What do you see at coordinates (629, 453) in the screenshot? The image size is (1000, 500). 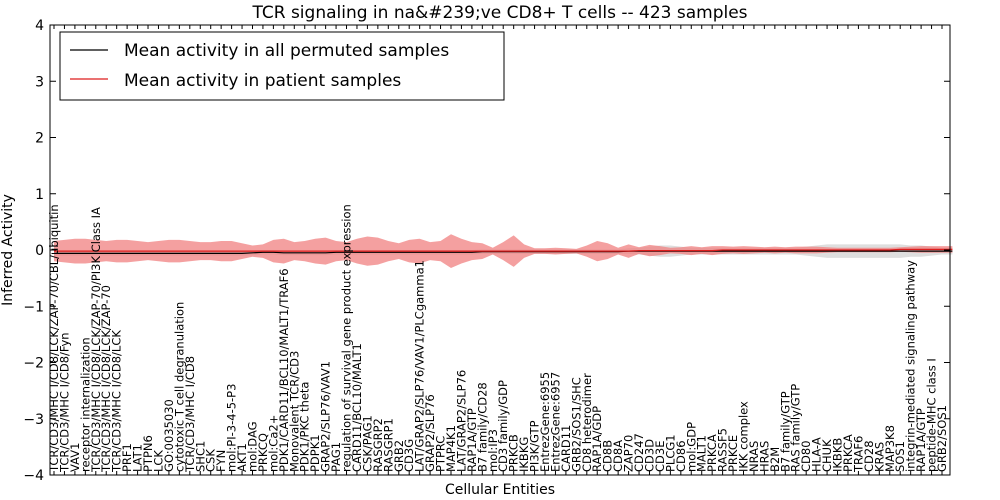 I see `x-tick-label: ZAP70` at bounding box center [629, 453].